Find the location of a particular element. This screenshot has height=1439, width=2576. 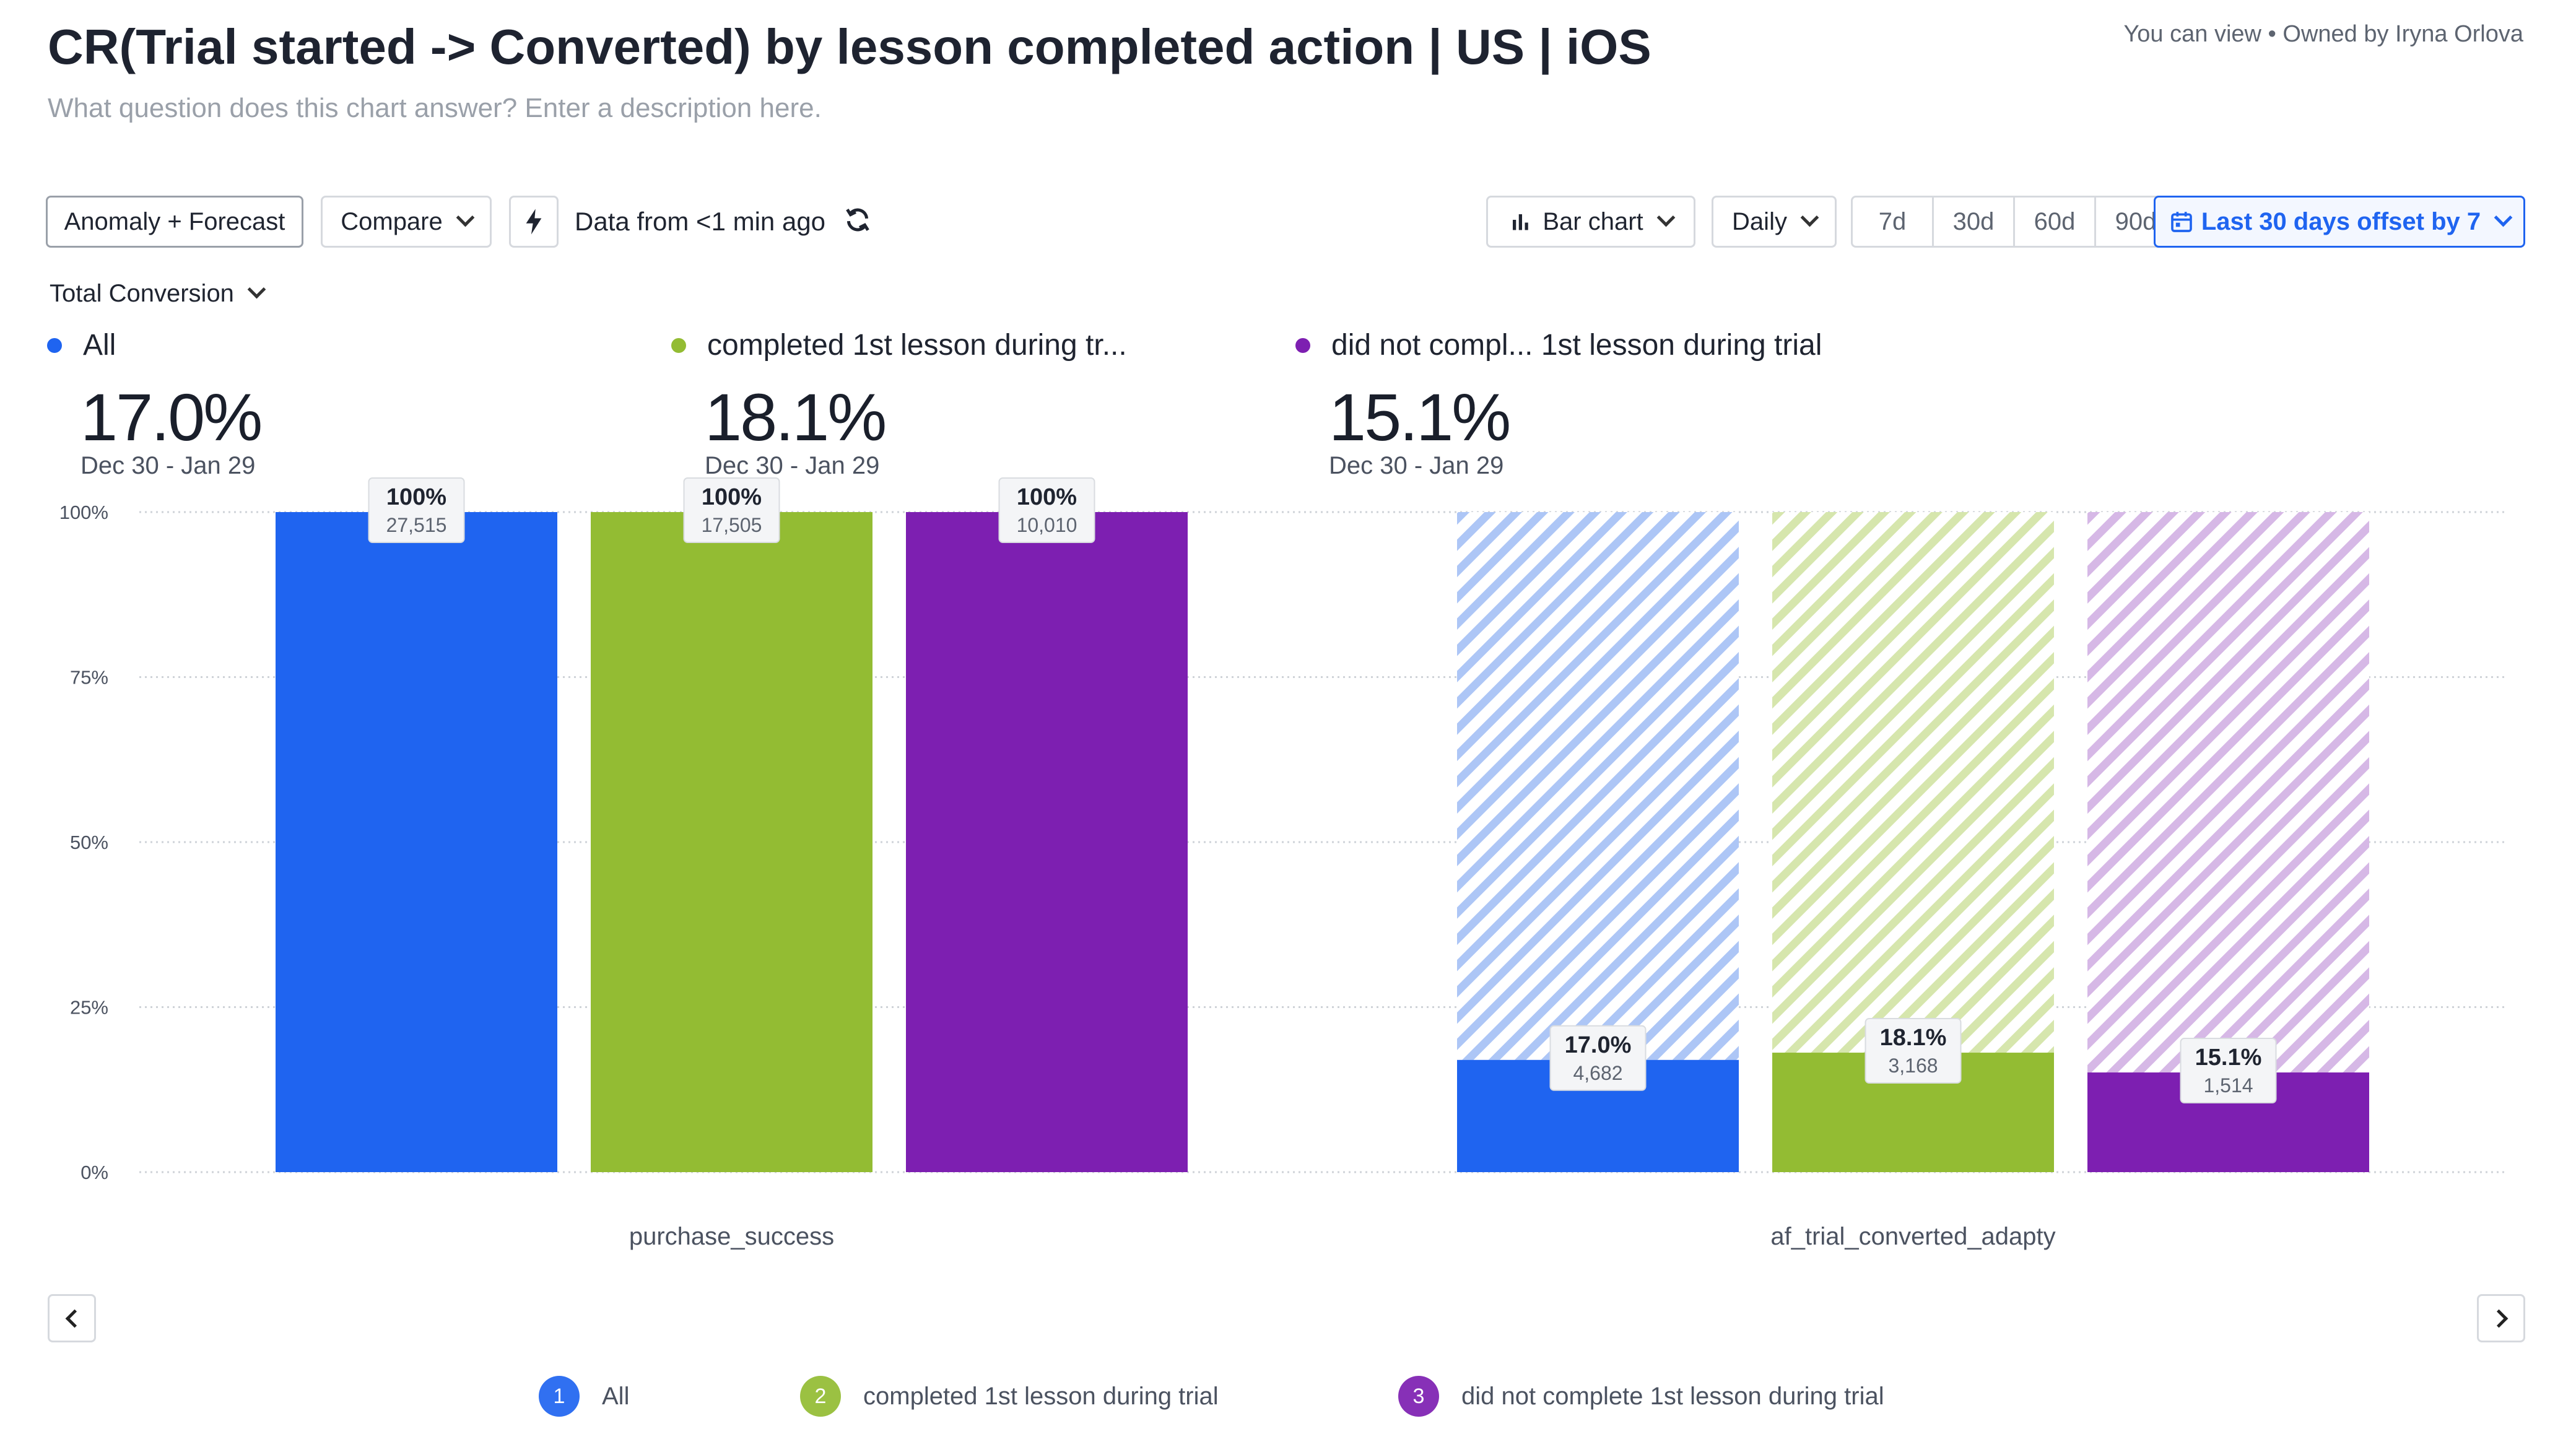

compare-label: Compare is located at coordinates (392, 221).